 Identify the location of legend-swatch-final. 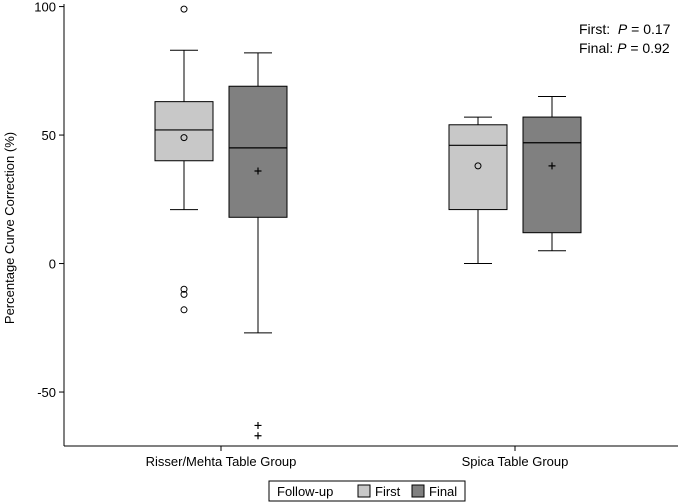
(418, 491).